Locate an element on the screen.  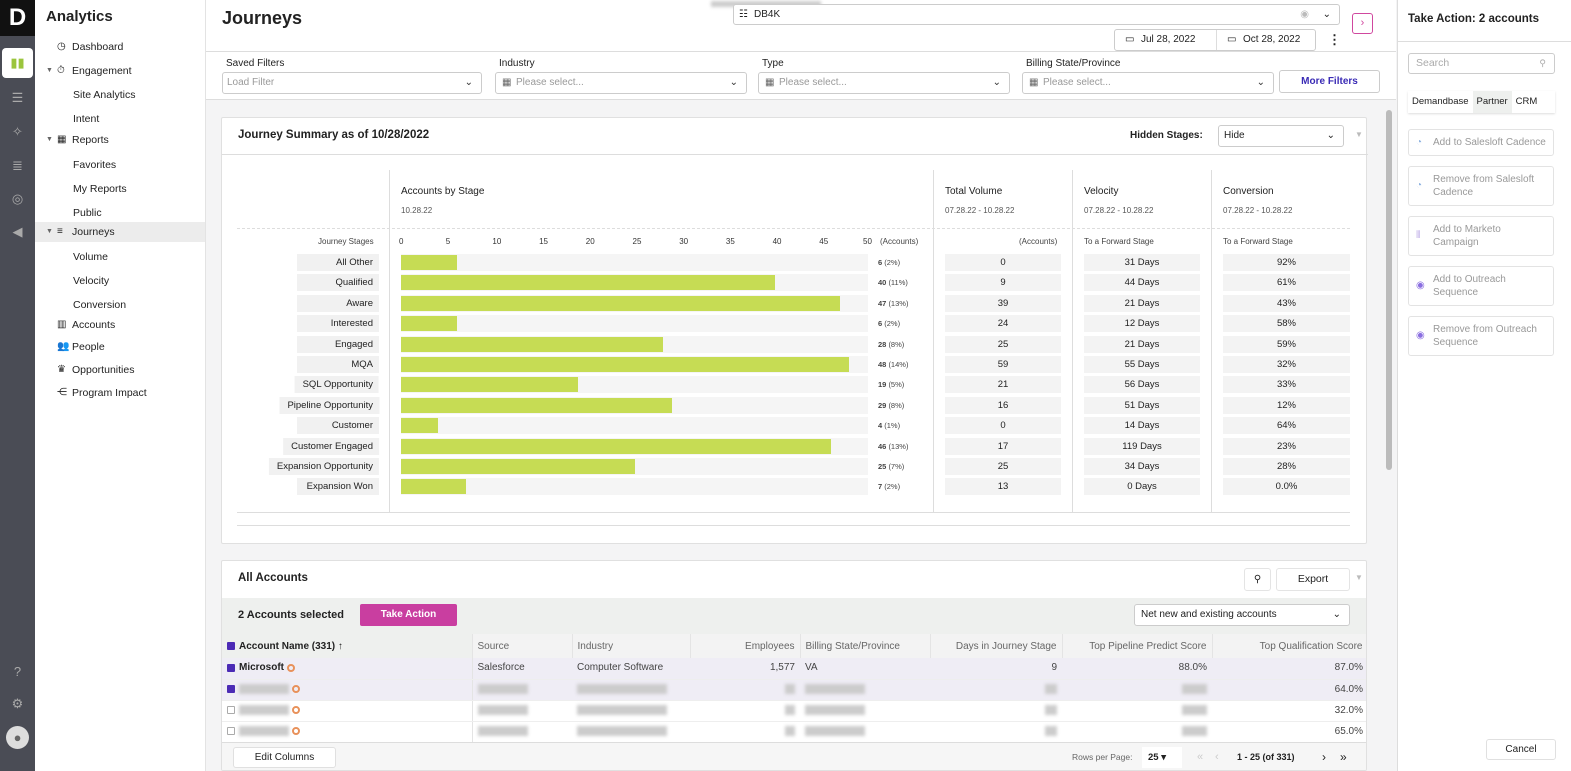
bar-pipeline-opportunity is located at coordinates (536, 405).